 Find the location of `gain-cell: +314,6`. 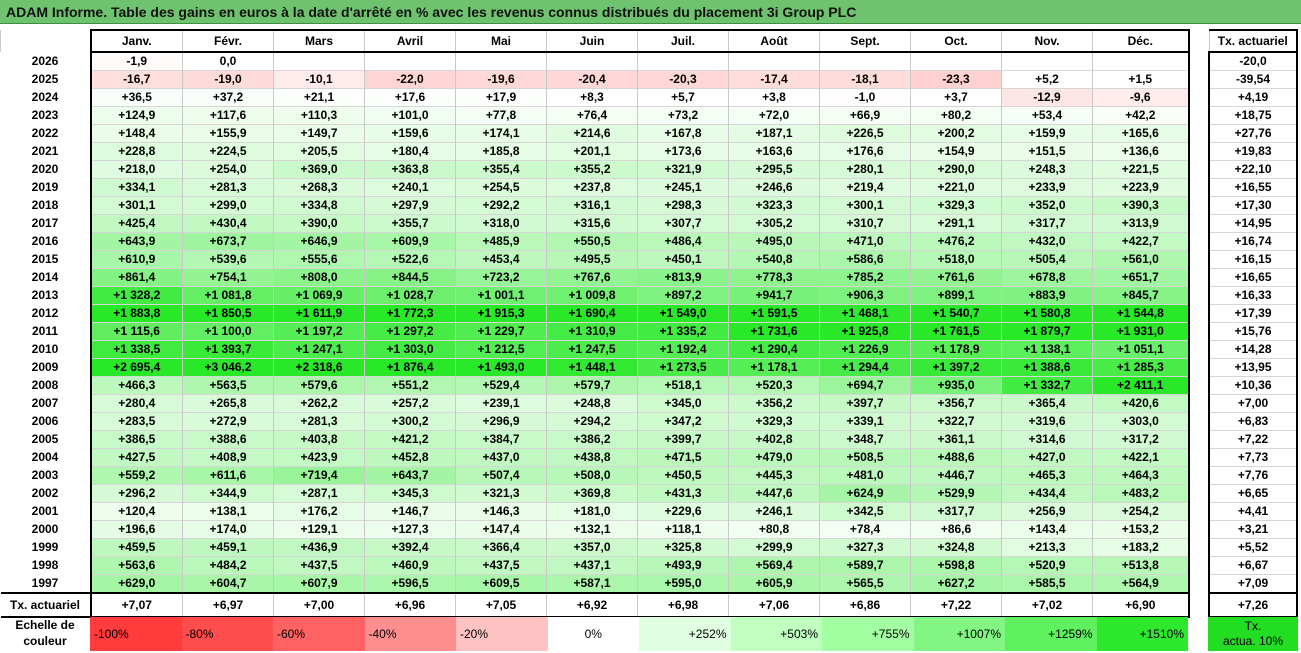

gain-cell: +314,6 is located at coordinates (1047, 439).